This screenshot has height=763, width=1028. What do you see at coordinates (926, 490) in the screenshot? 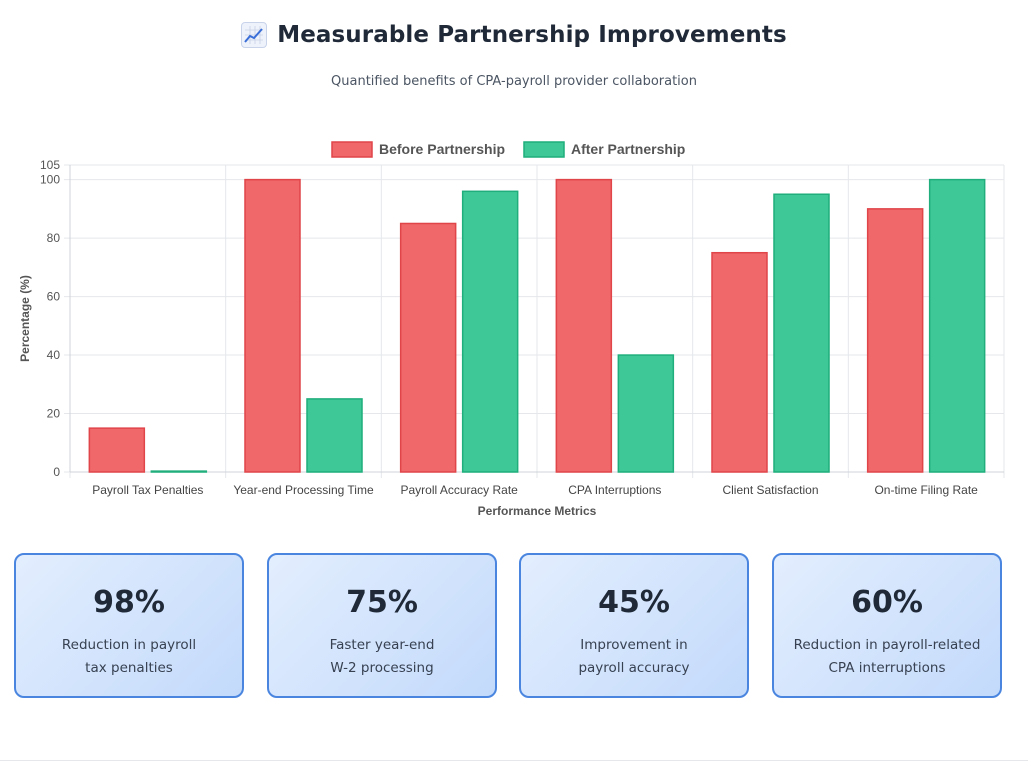
I see `x-tick-label: On-time Filing Rate` at bounding box center [926, 490].